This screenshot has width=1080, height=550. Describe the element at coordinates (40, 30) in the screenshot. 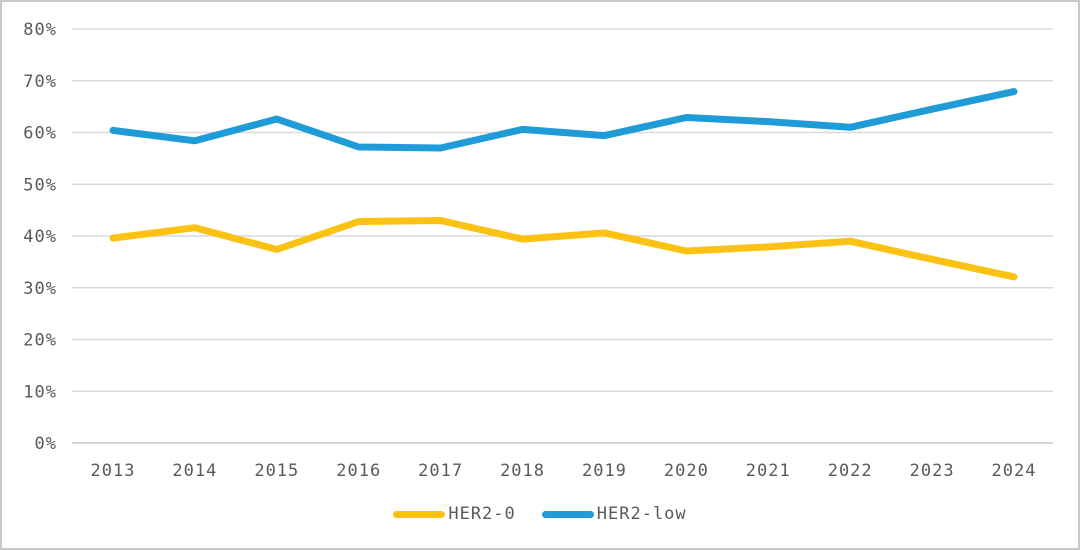

I see `y-tick-label: 80%` at that location.